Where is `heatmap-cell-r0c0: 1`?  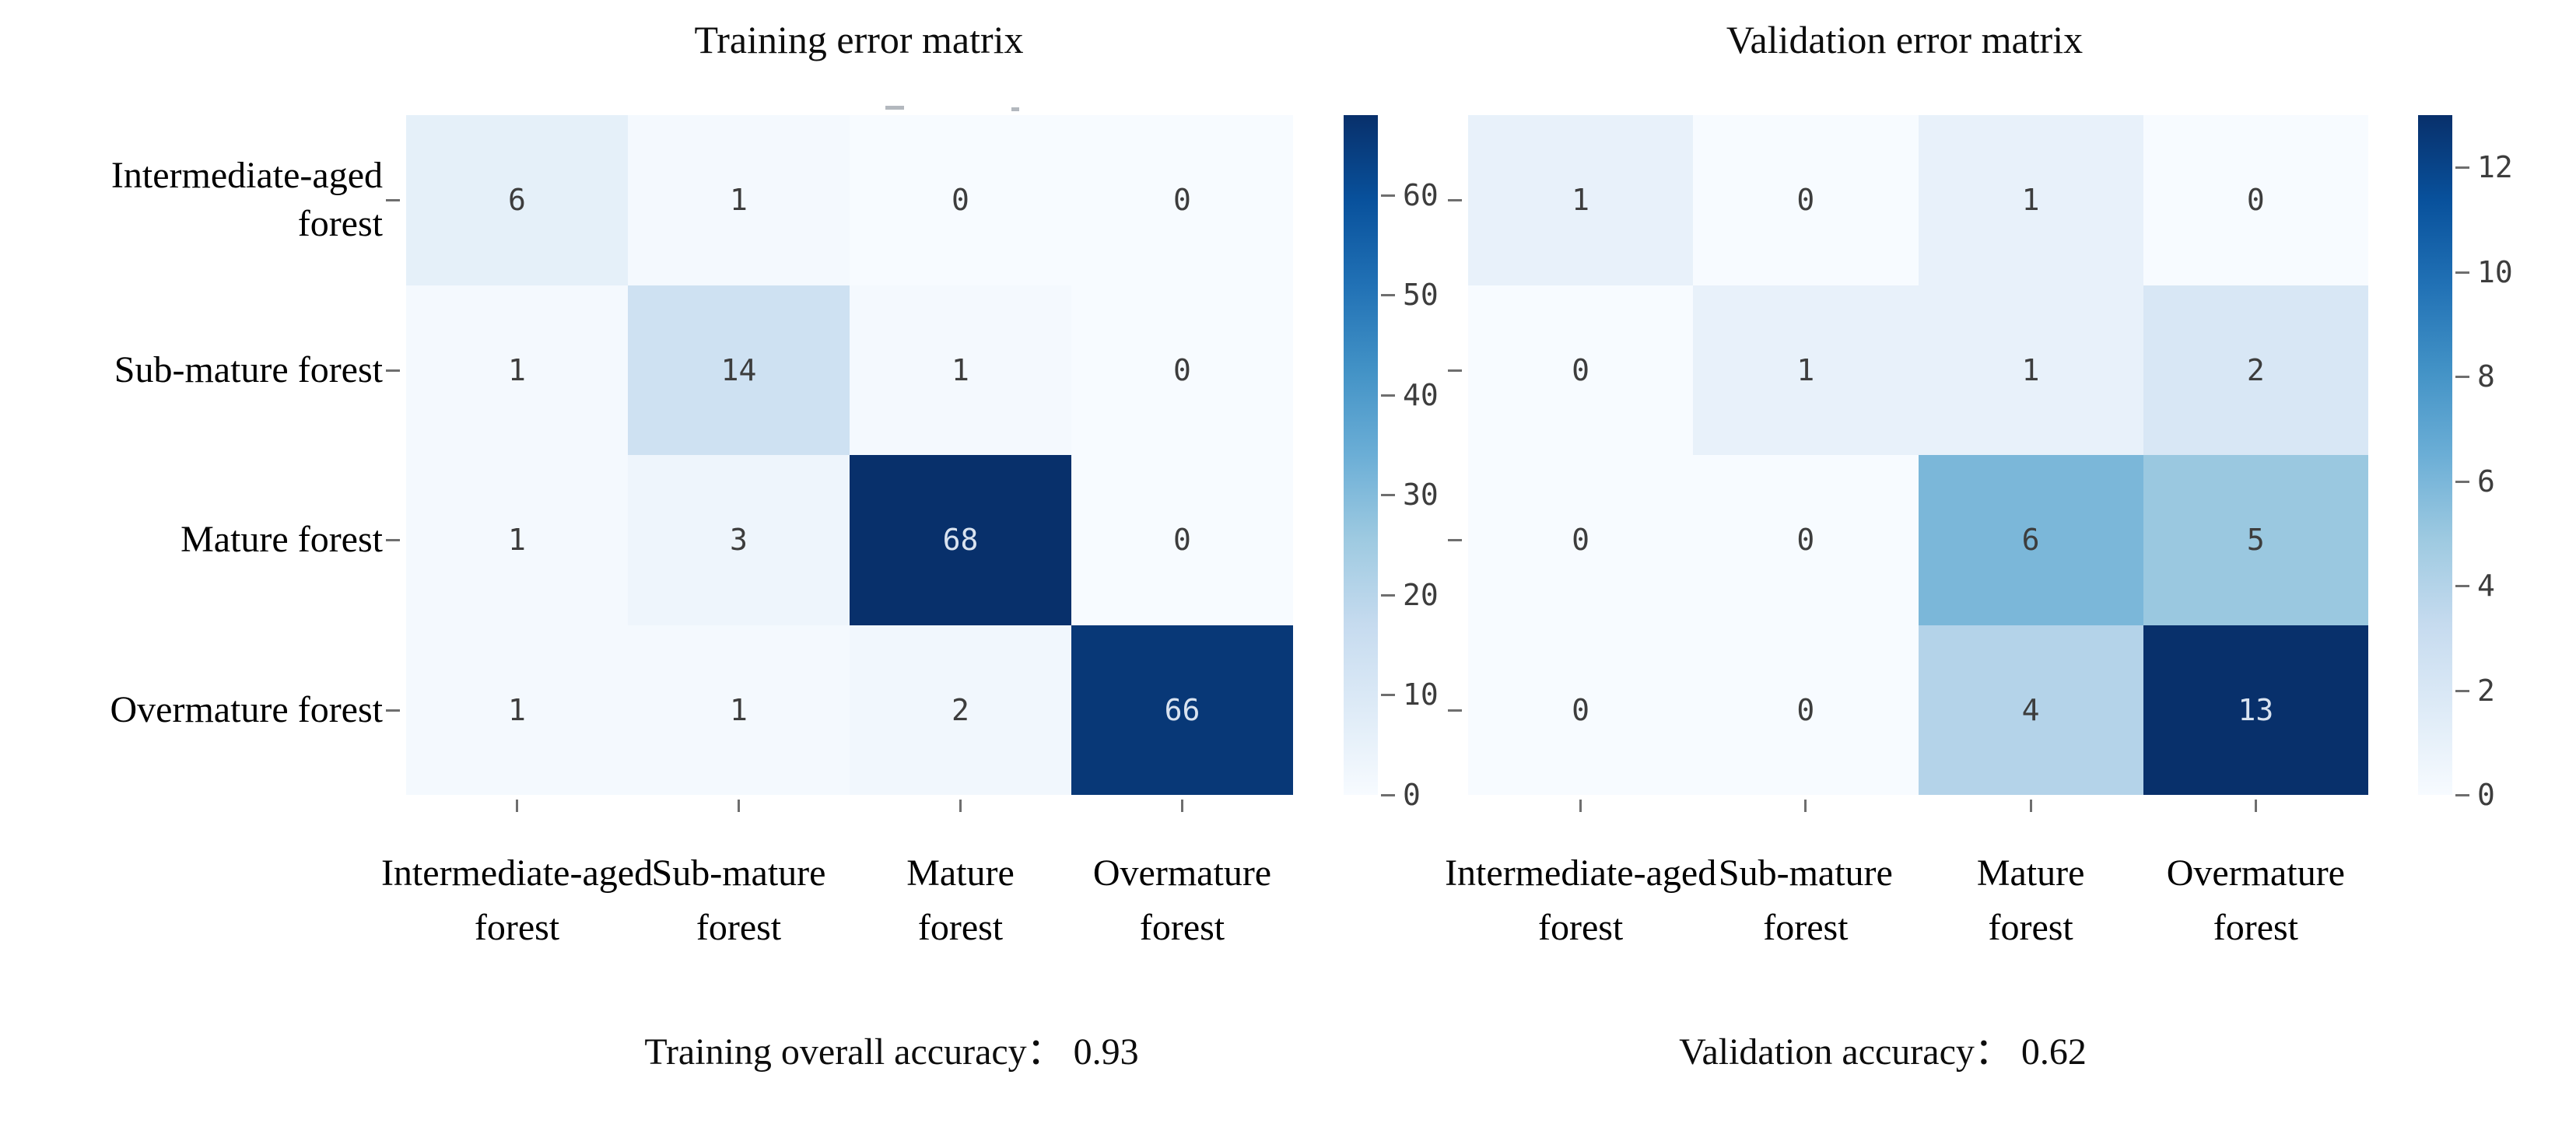 heatmap-cell-r0c0: 1 is located at coordinates (1581, 200).